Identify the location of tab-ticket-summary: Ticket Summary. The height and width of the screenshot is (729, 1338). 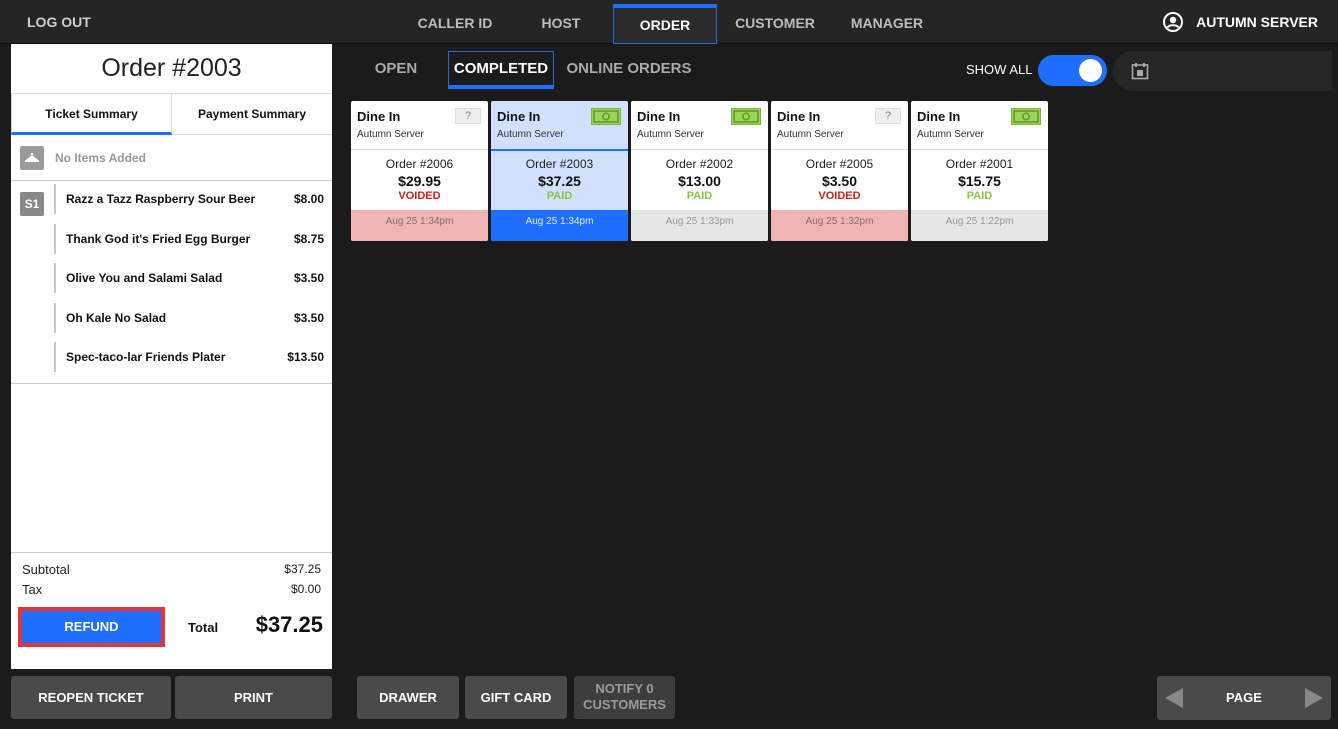
(91, 114).